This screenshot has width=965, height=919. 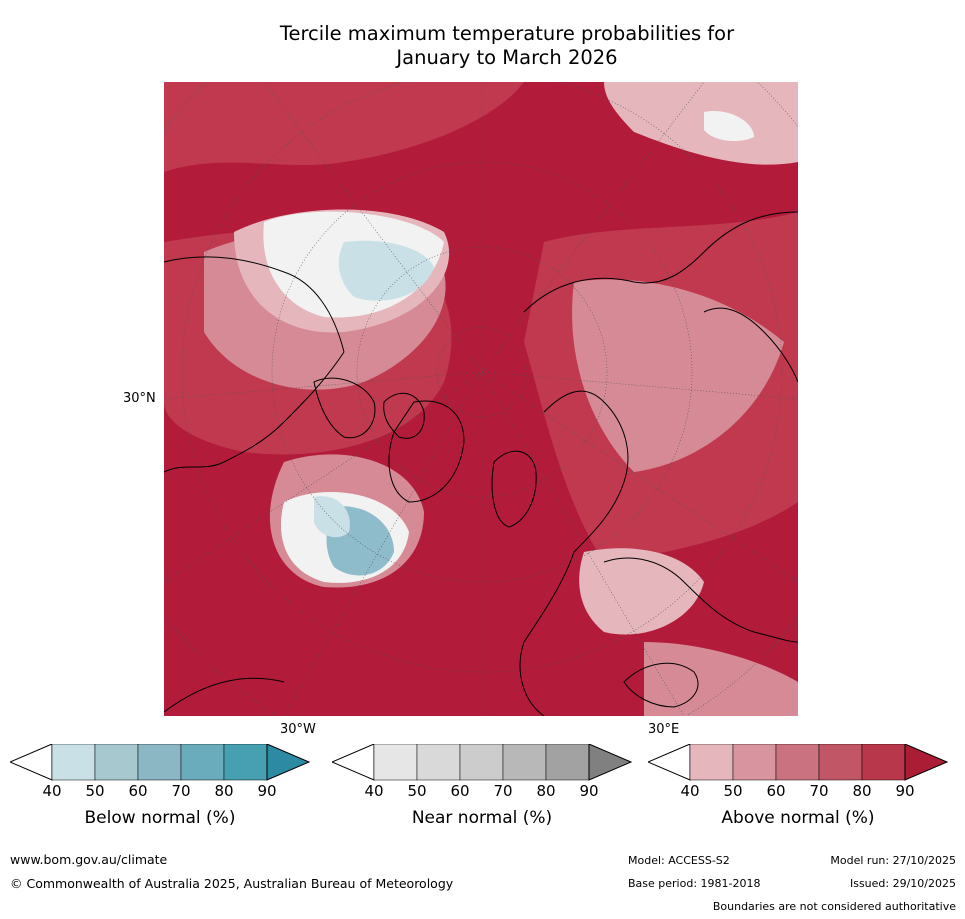 I want to click on footer-website: www.bom.gov.au/climate, so click(x=89, y=859).